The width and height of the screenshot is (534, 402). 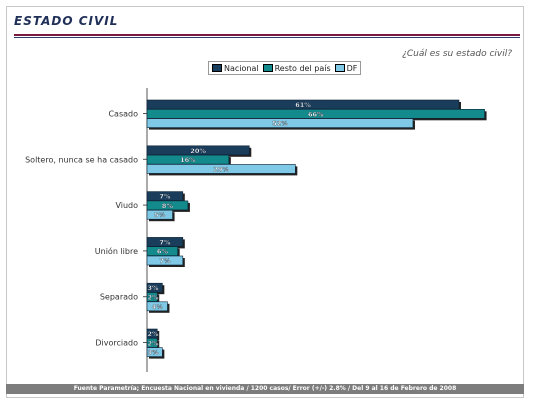 What do you see at coordinates (119, 297) in the screenshot?
I see `category-label: Separado` at bounding box center [119, 297].